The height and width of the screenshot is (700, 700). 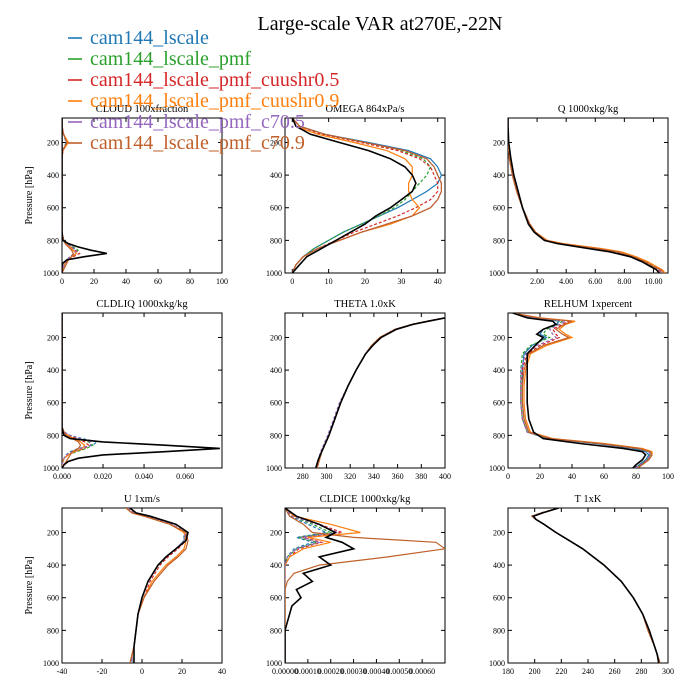 What do you see at coordinates (354, 671) in the screenshot?
I see `x-tick-label: 0.00030` at bounding box center [354, 671].